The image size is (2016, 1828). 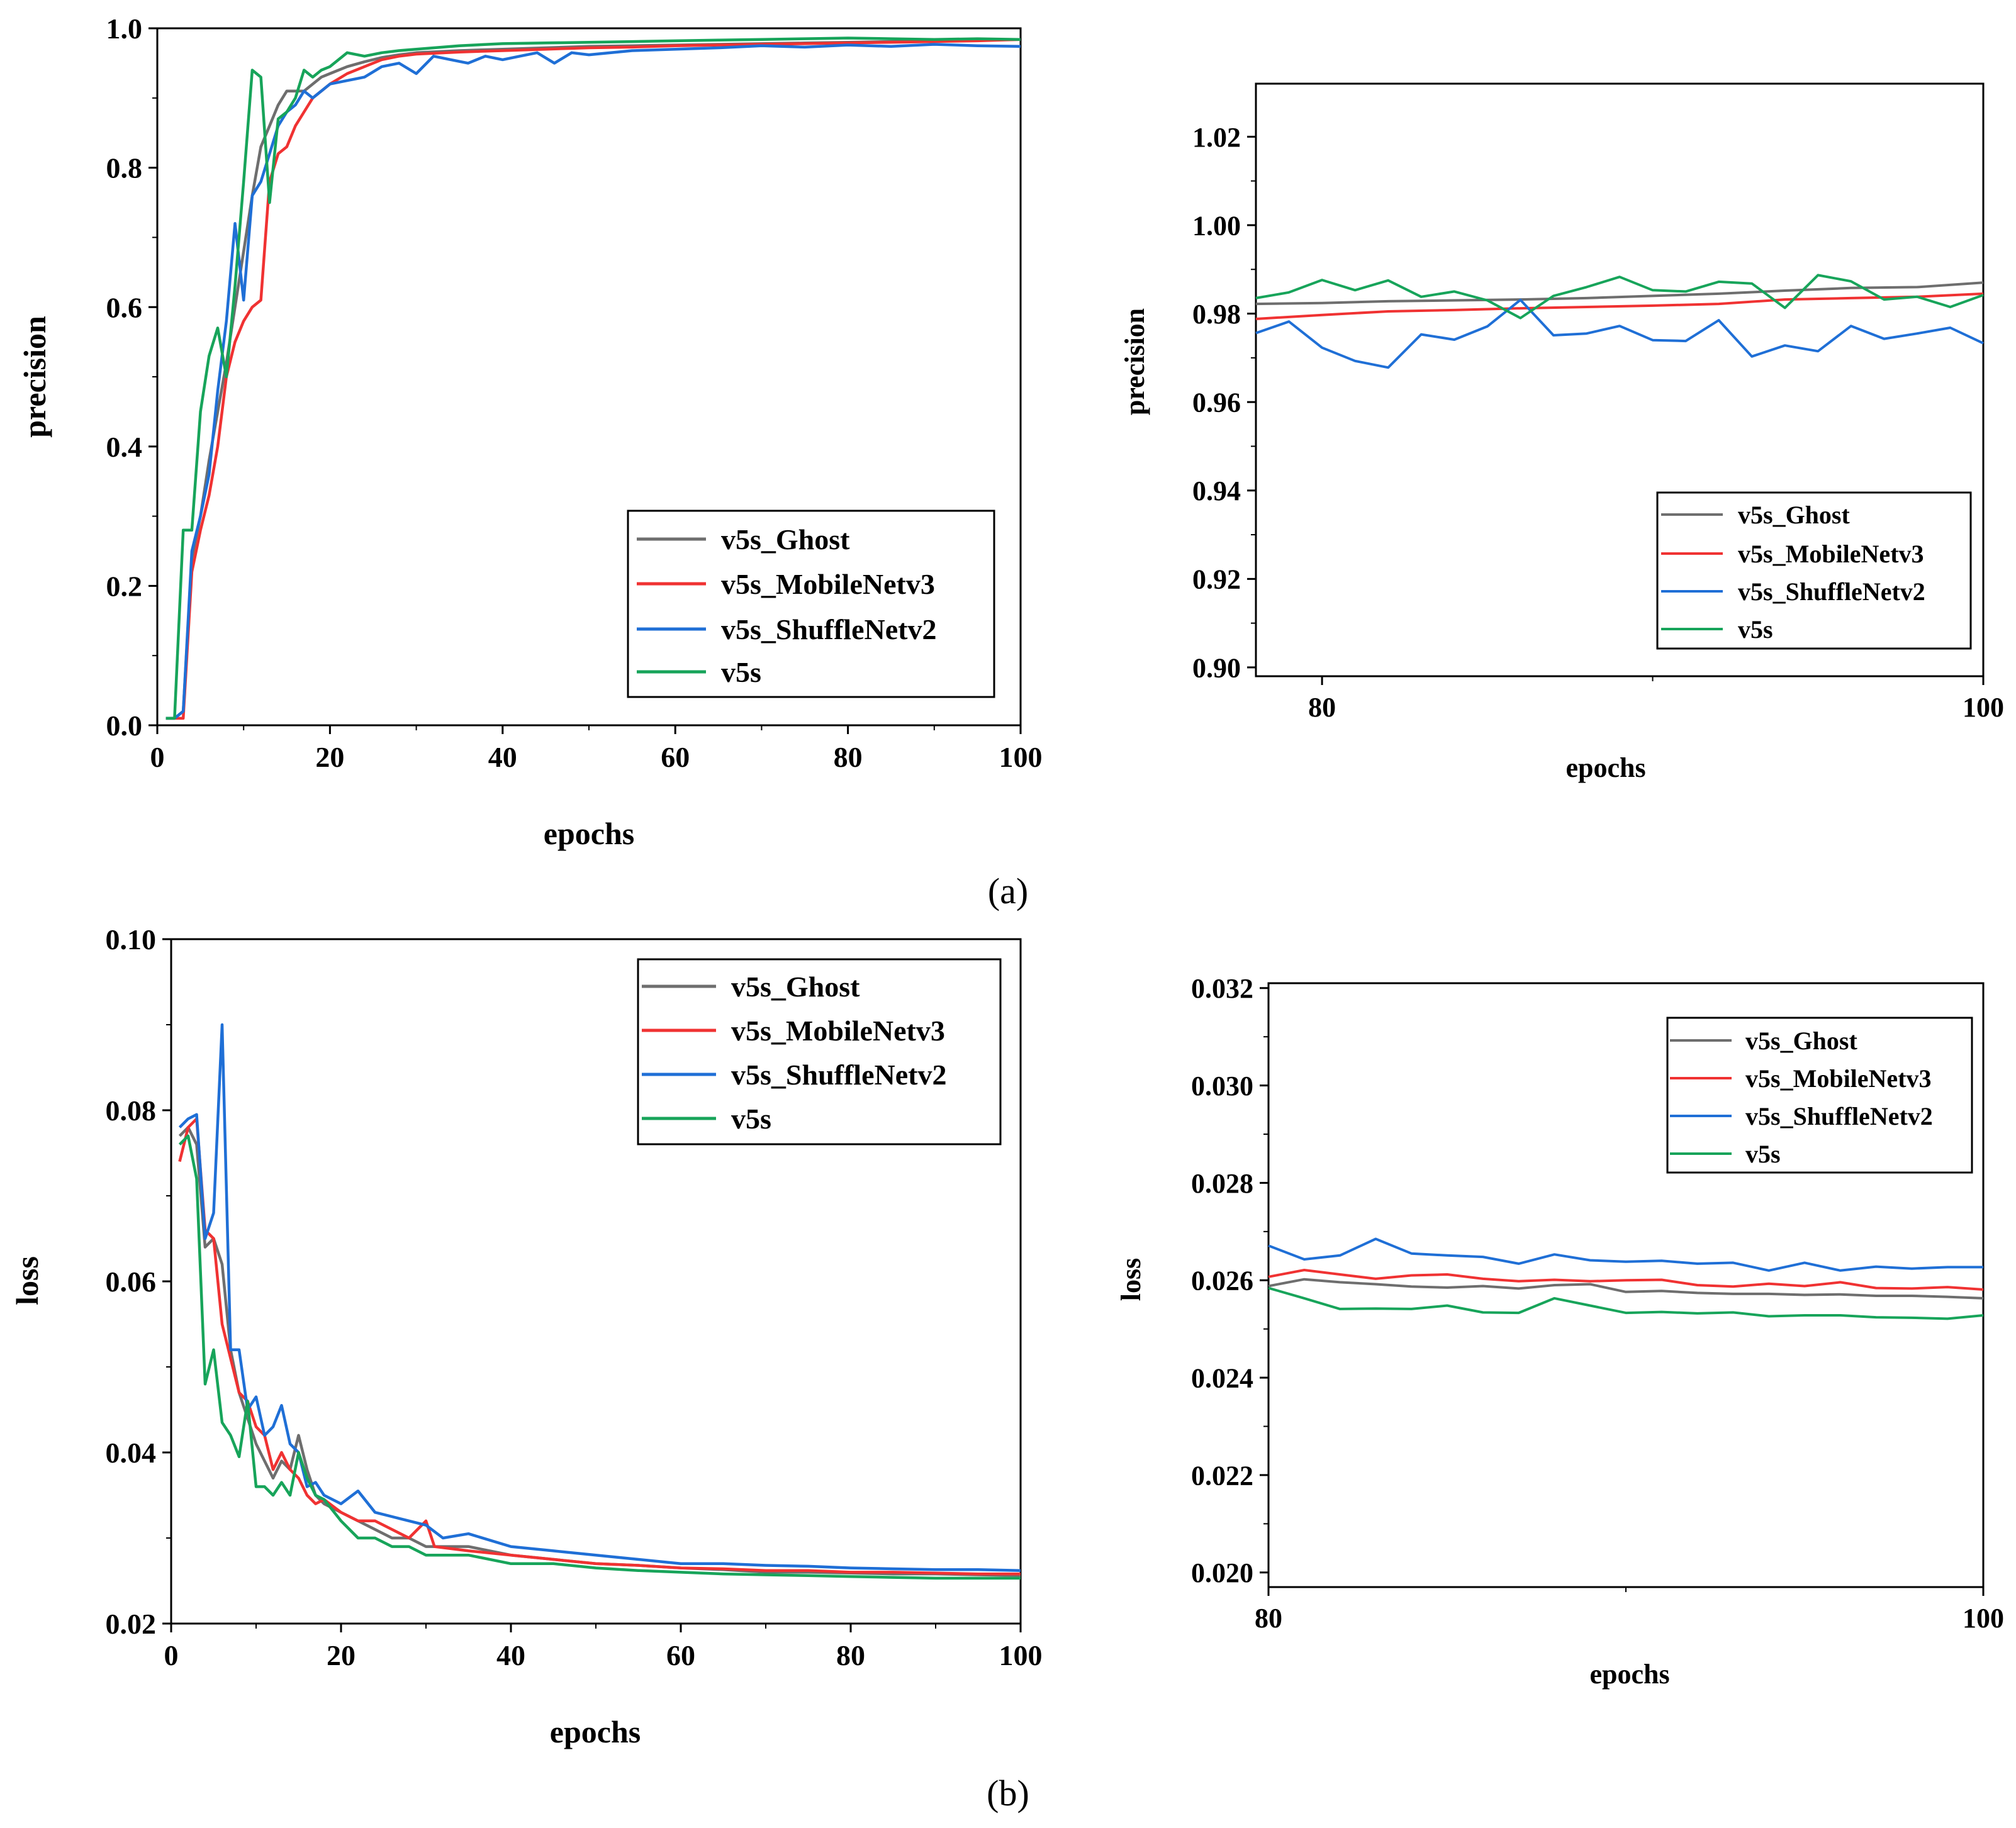 I want to click on y-tick-label: 0.020, so click(x=1222, y=1573).